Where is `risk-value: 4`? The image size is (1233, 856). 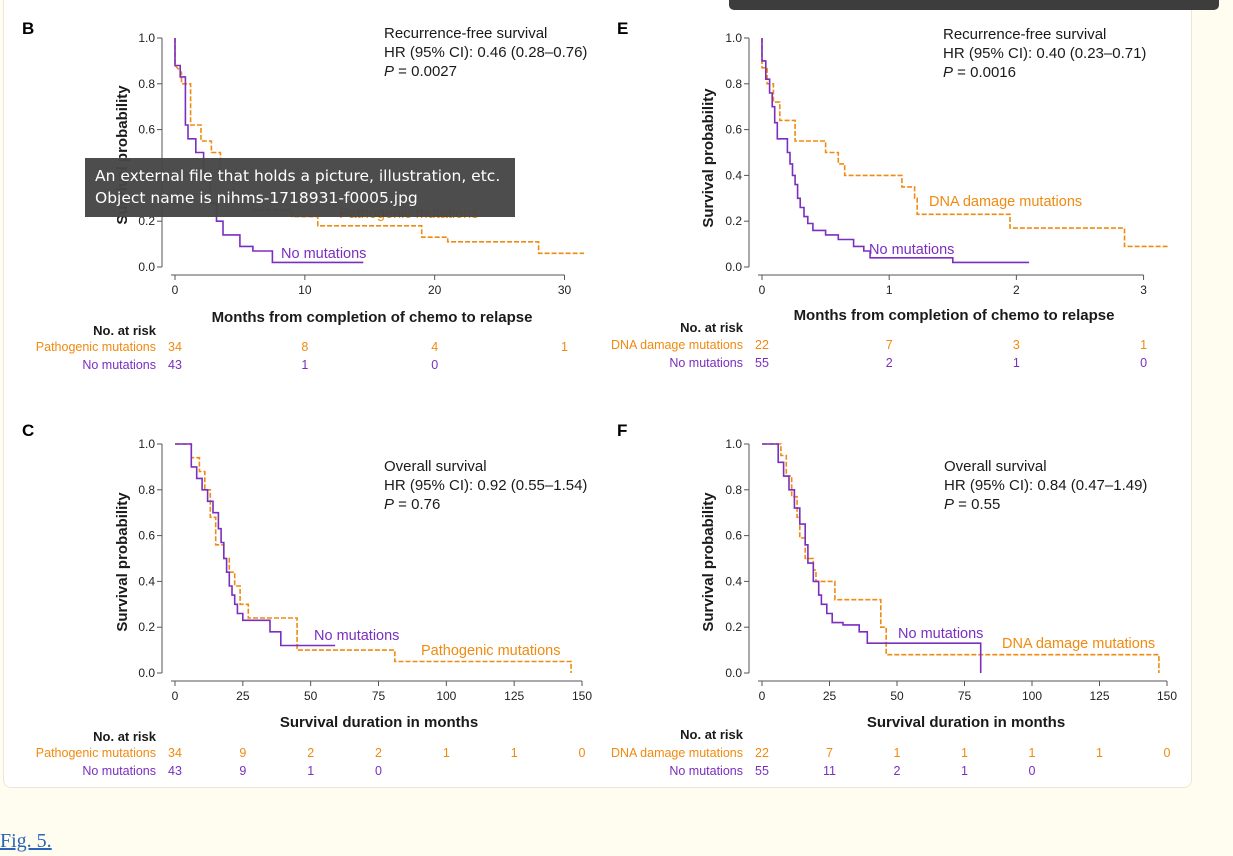 risk-value: 4 is located at coordinates (434, 347).